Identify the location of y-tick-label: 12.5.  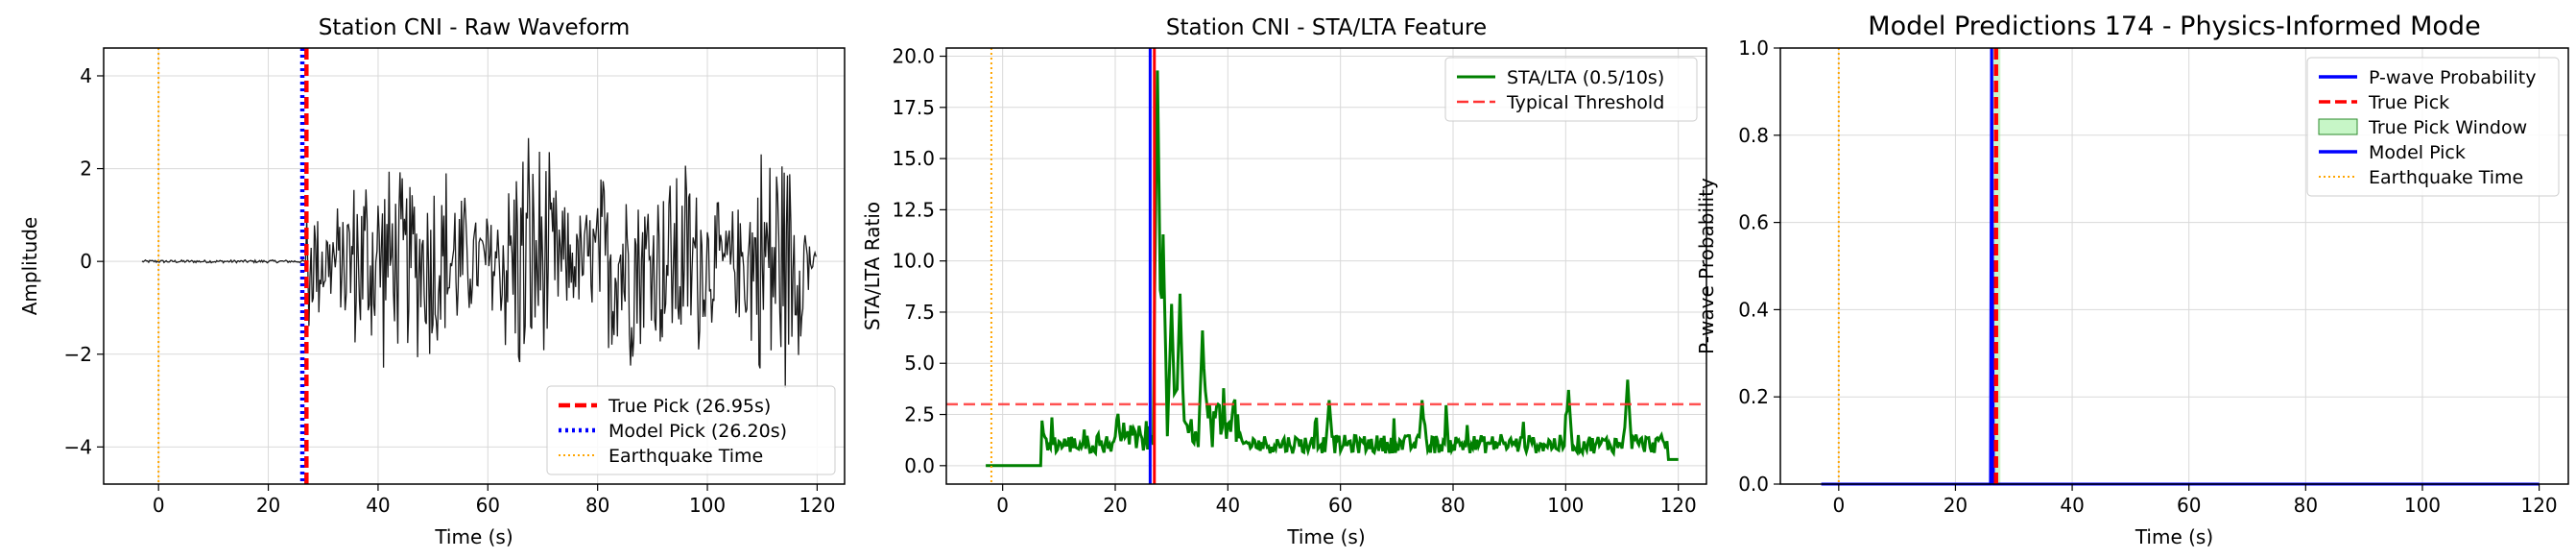
(913, 209).